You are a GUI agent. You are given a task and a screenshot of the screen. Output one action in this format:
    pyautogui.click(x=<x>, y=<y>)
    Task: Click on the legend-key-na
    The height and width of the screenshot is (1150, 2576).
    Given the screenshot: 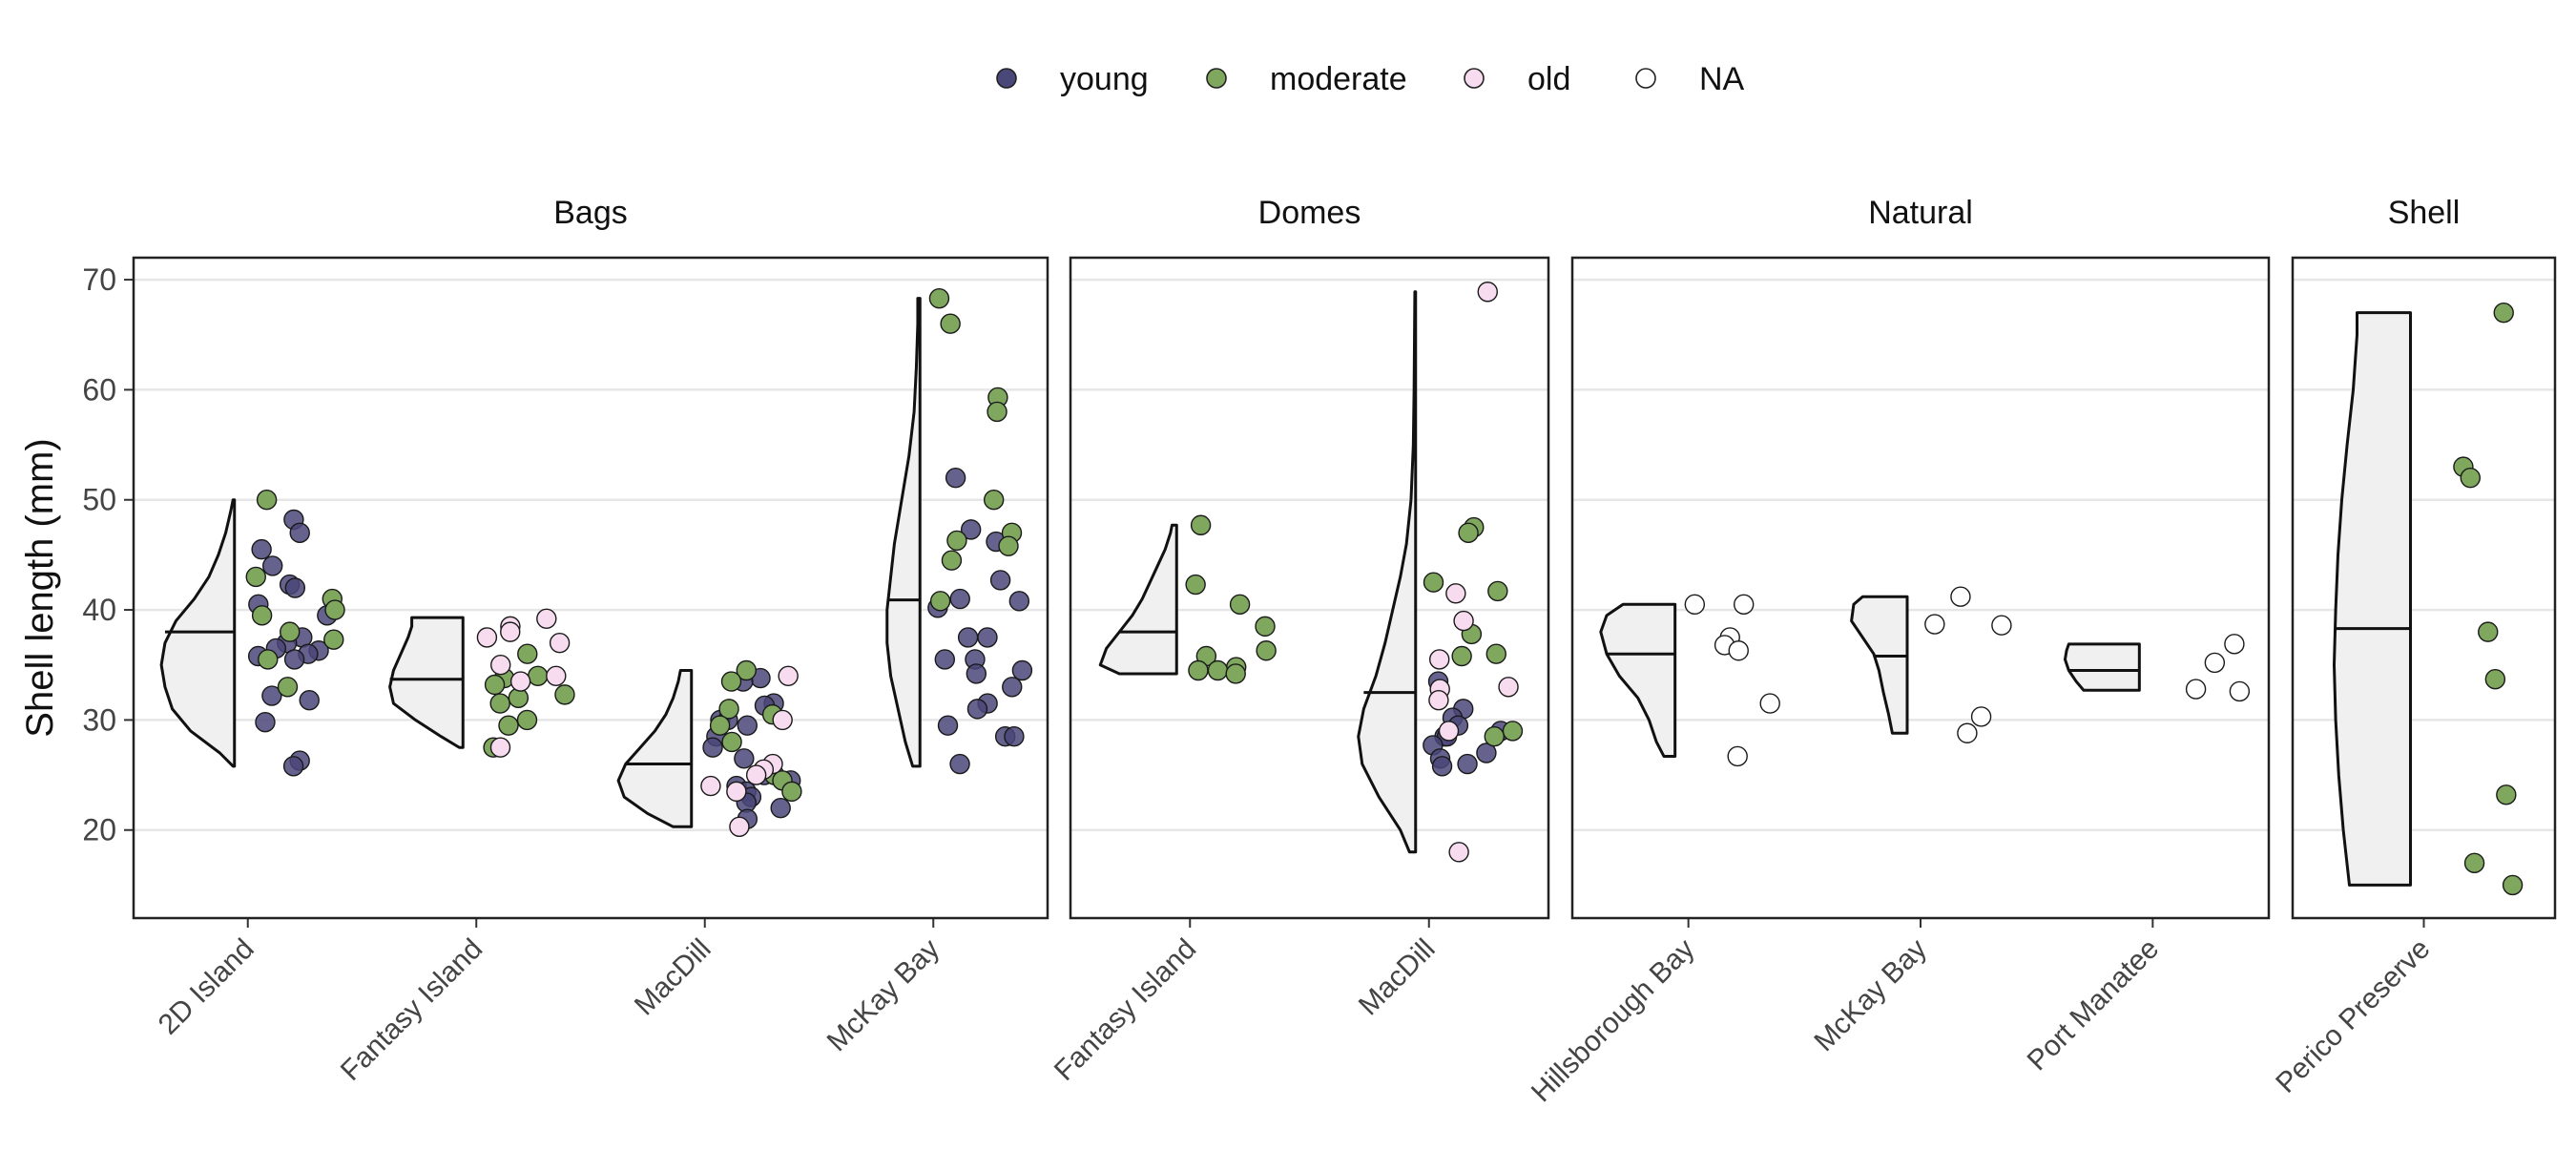 What is the action you would take?
    pyautogui.click(x=1645, y=78)
    